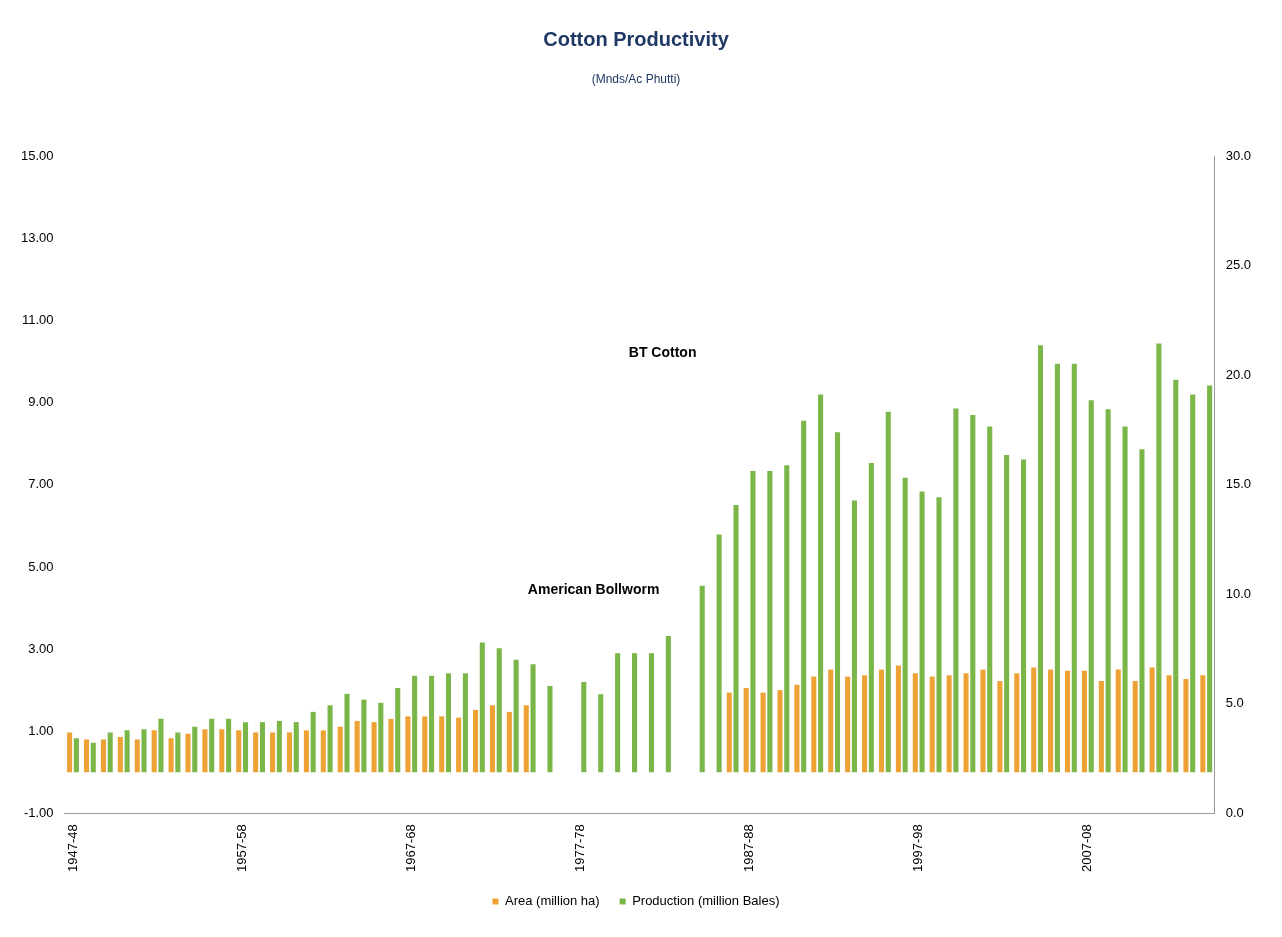 This screenshot has width=1282, height=937. I want to click on y2-tick-label: 25.0, so click(1238, 265).